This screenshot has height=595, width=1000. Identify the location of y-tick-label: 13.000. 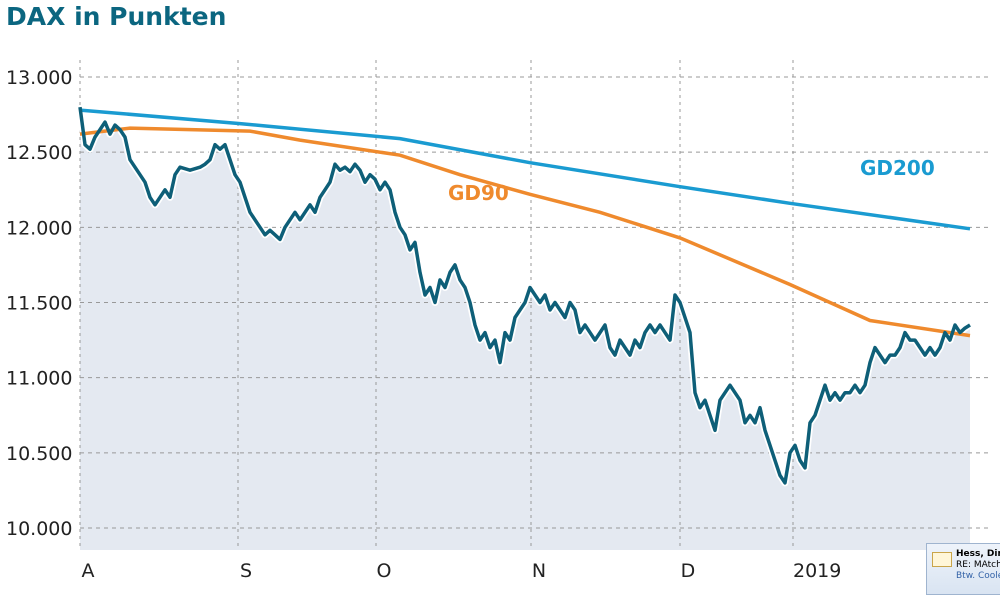
(39, 78).